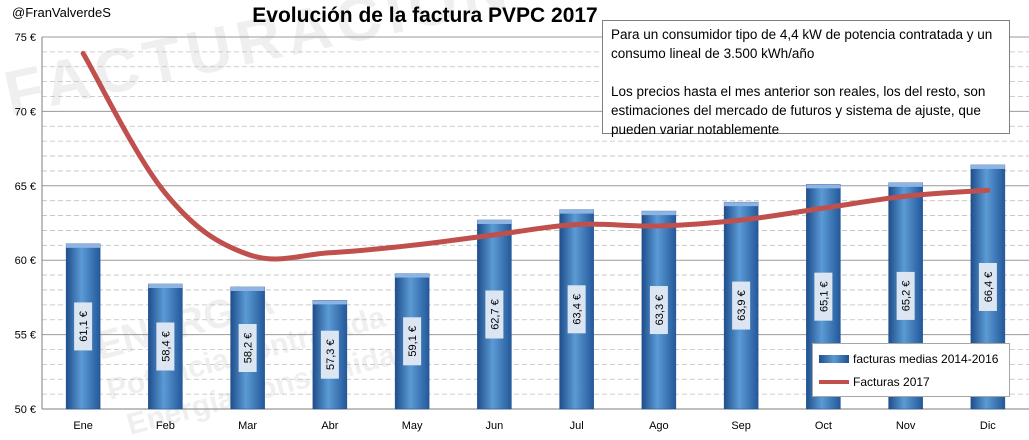 The height and width of the screenshot is (440, 1029). Describe the element at coordinates (989, 287) in the screenshot. I see `bar-data-label: 66,4 €` at that location.